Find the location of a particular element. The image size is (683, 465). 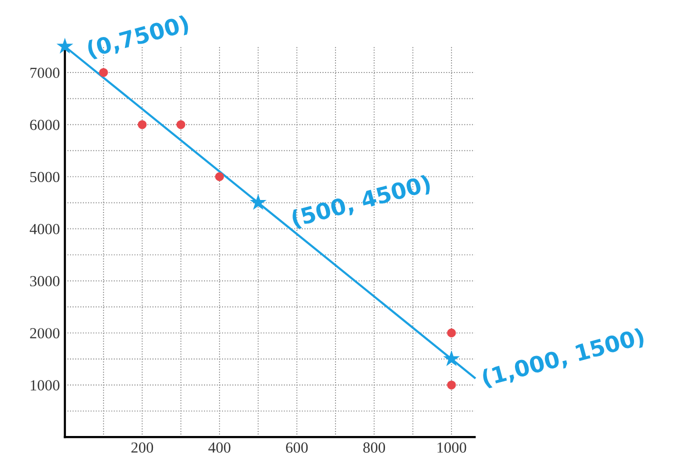

x-tick-label: 400 is located at coordinates (219, 447).